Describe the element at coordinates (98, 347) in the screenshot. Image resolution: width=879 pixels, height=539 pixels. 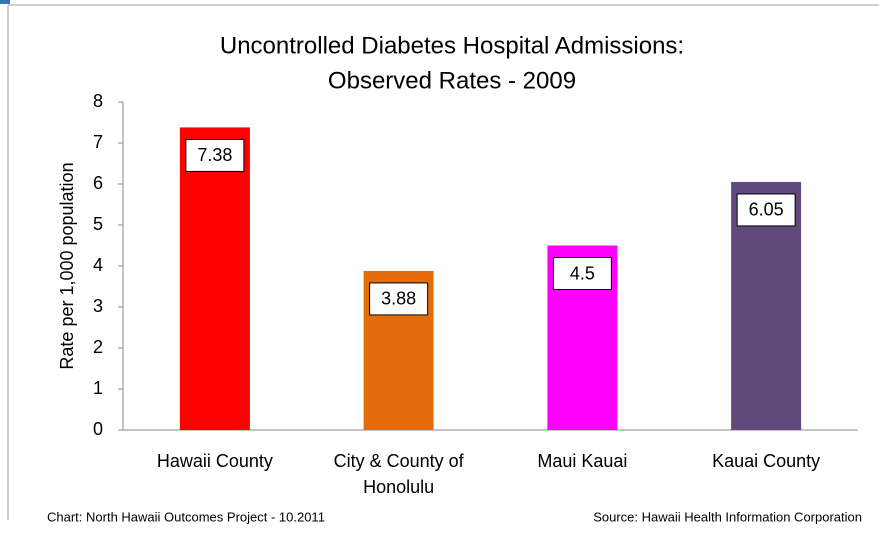
I see `y-tick-label: 2` at that location.